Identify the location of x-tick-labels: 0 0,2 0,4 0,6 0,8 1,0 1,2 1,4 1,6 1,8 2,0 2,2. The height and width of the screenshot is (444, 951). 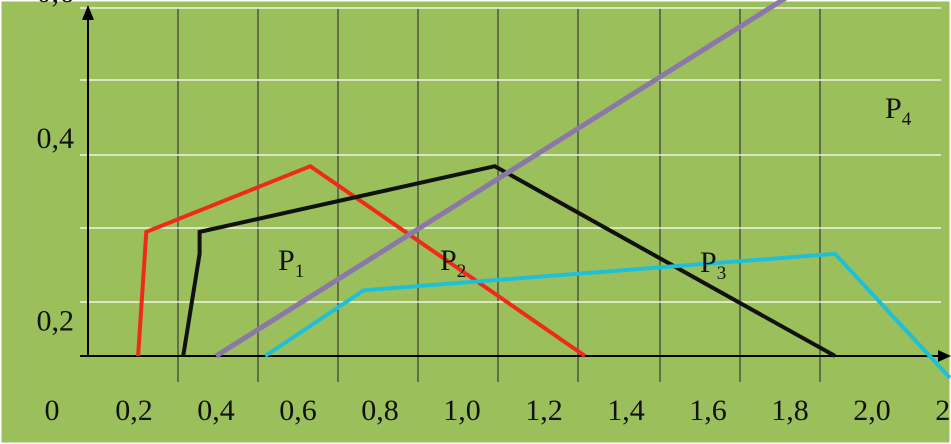
(498, 410).